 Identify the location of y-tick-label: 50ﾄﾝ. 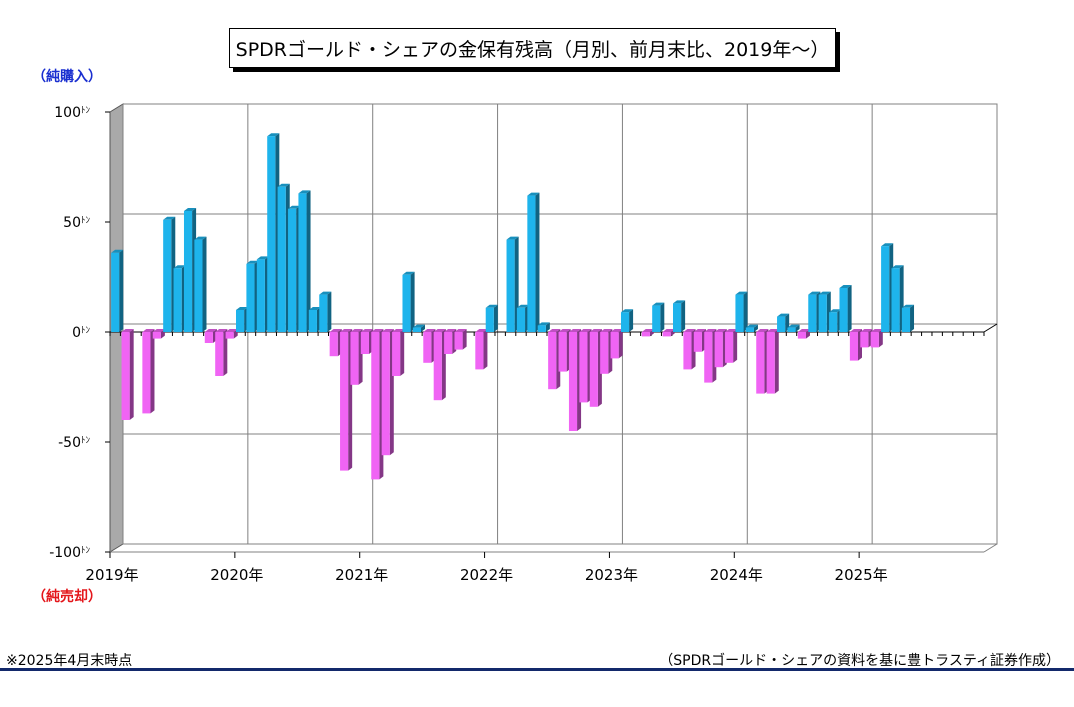
(76, 223).